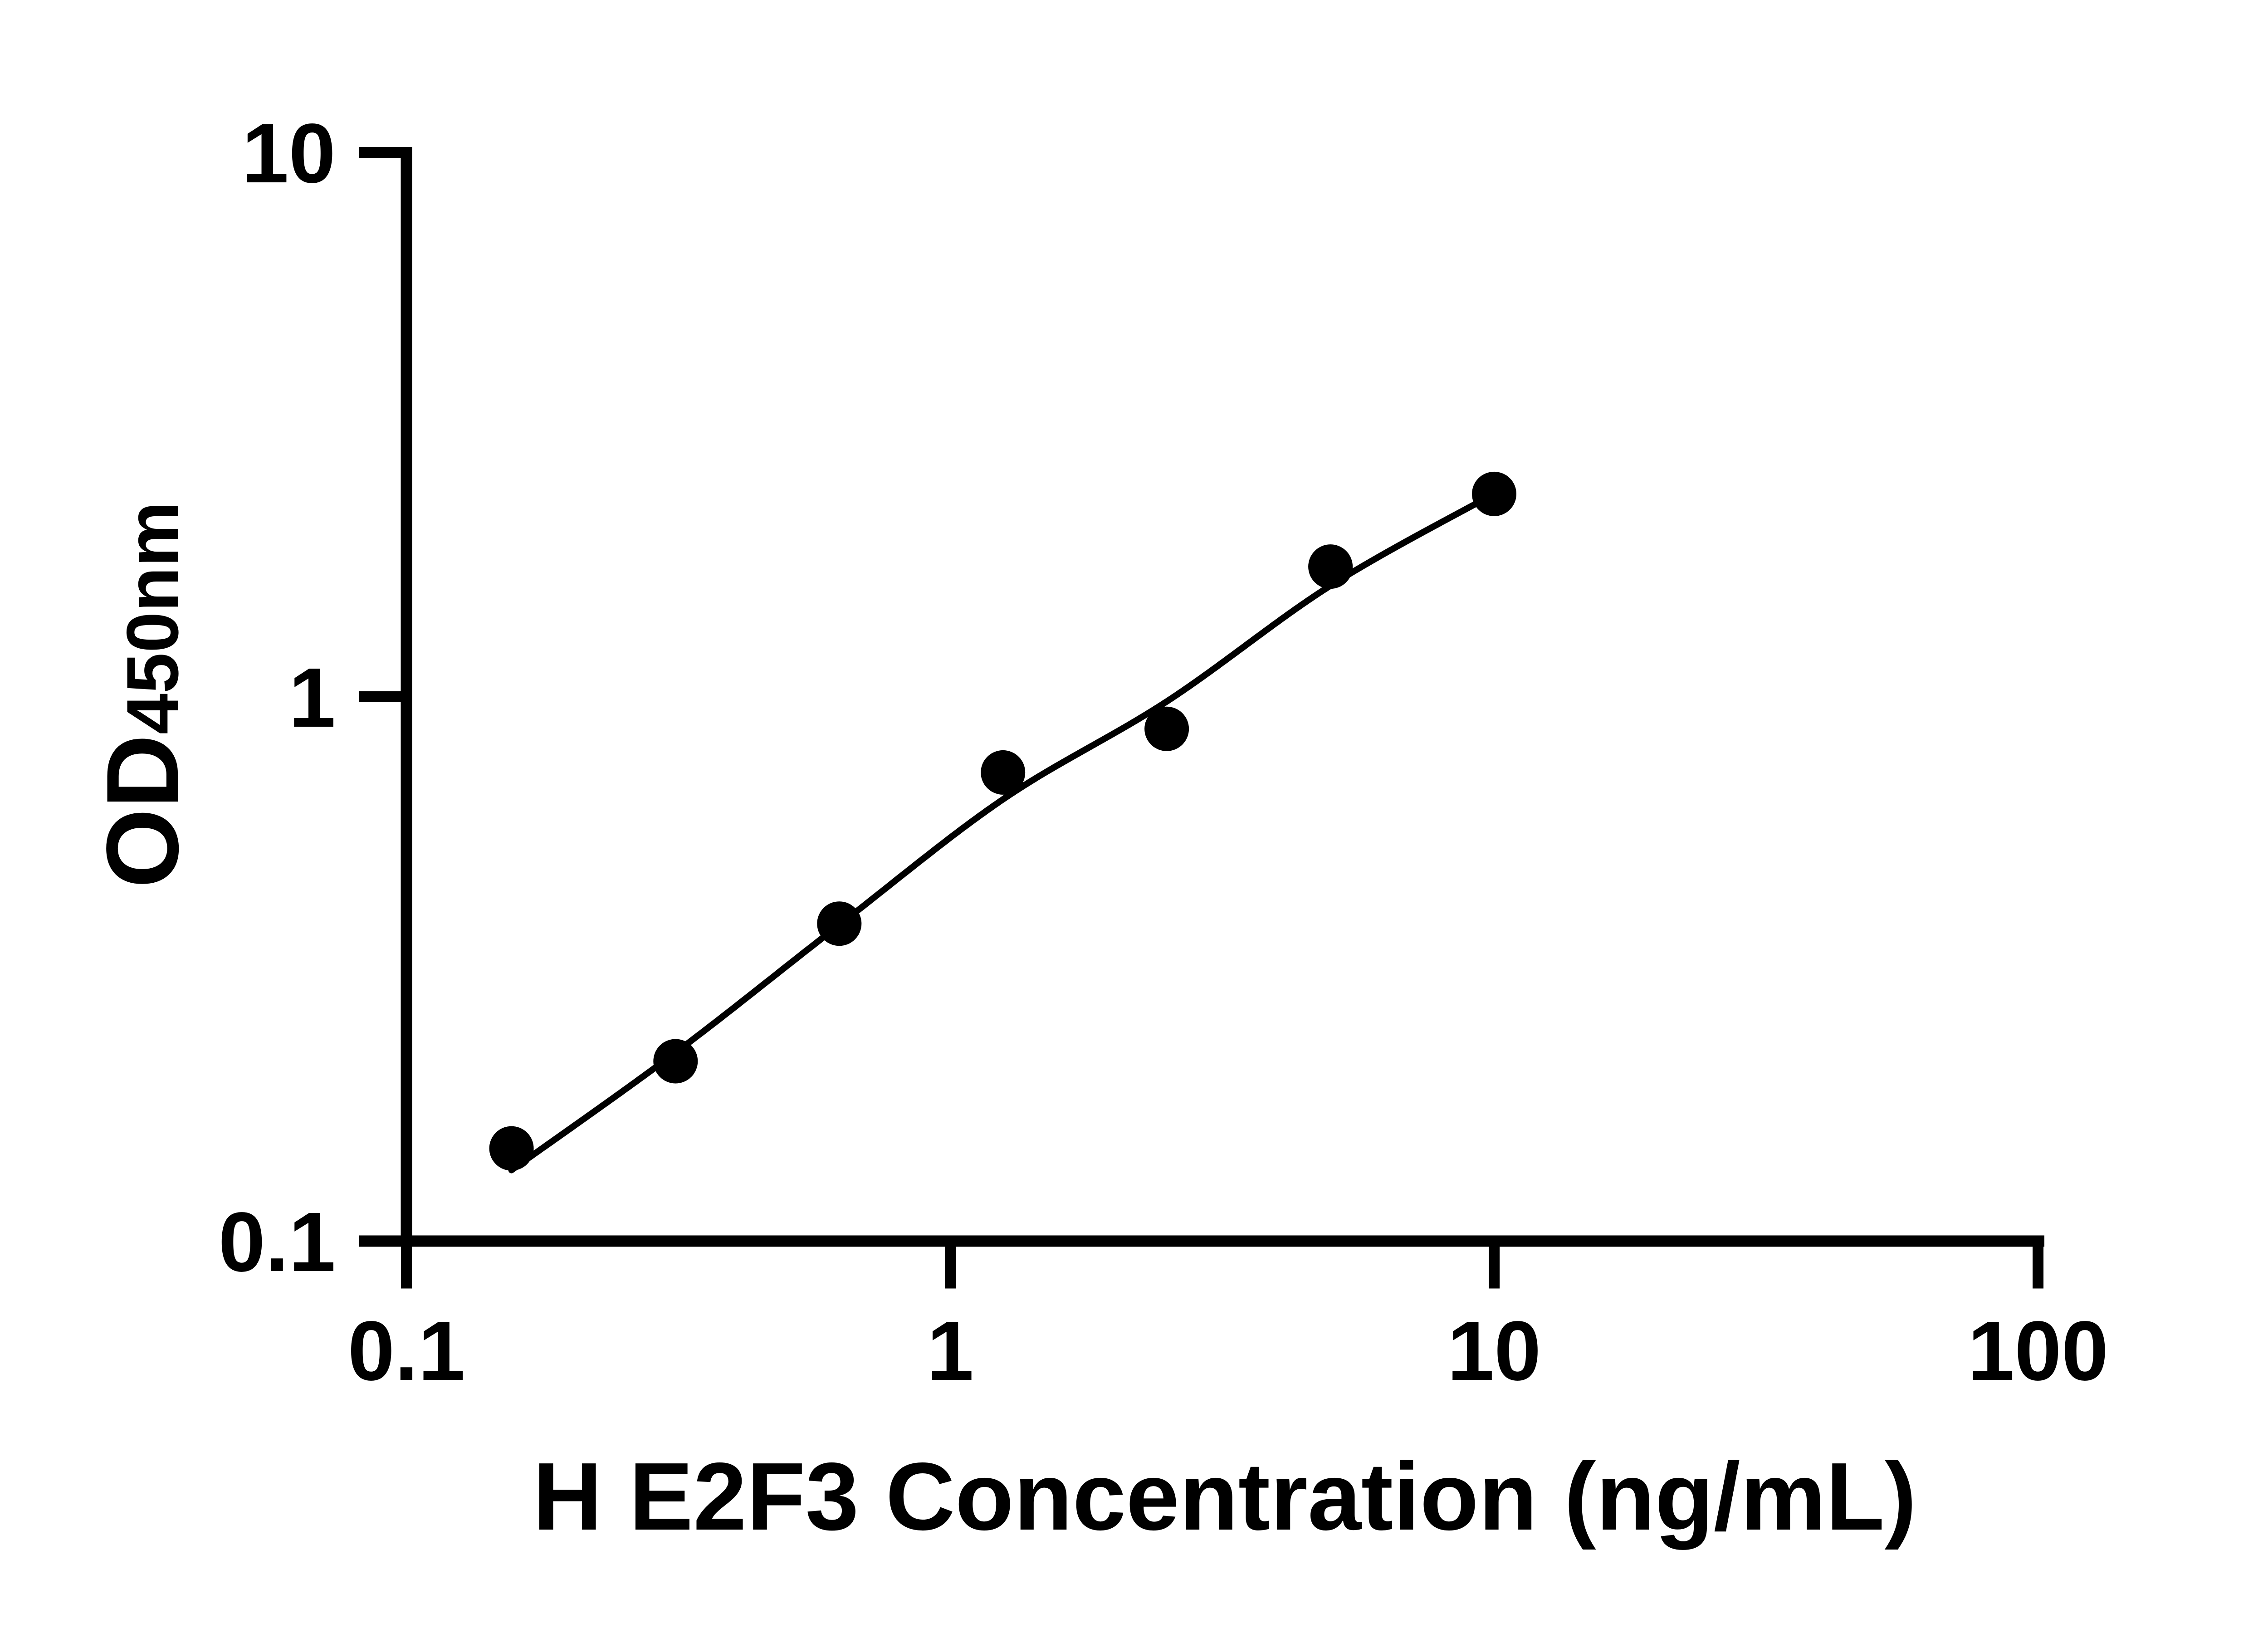 The image size is (2268, 1633). I want to click on data-point-1.25, so click(1004, 772).